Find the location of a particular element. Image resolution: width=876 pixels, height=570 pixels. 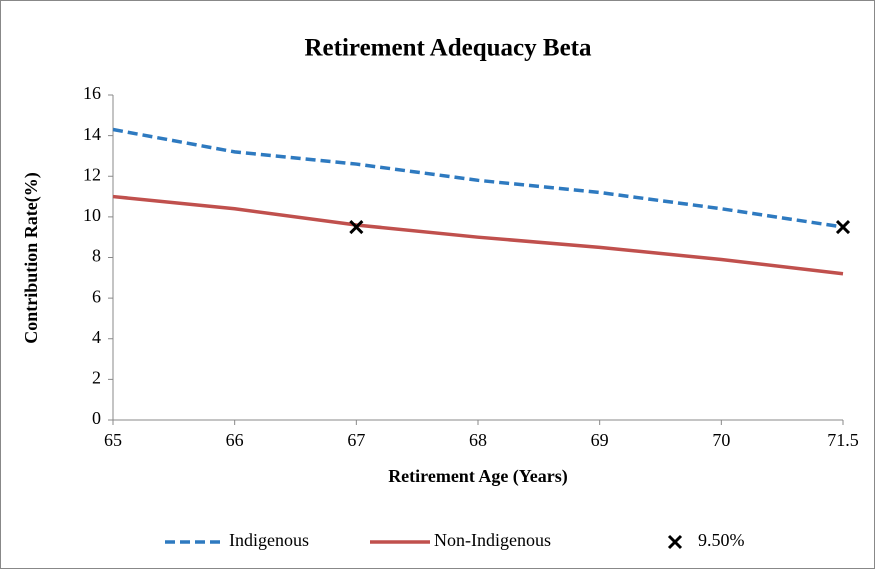

y-axis-title: Contribution Rate(%) is located at coordinates (31, 258).